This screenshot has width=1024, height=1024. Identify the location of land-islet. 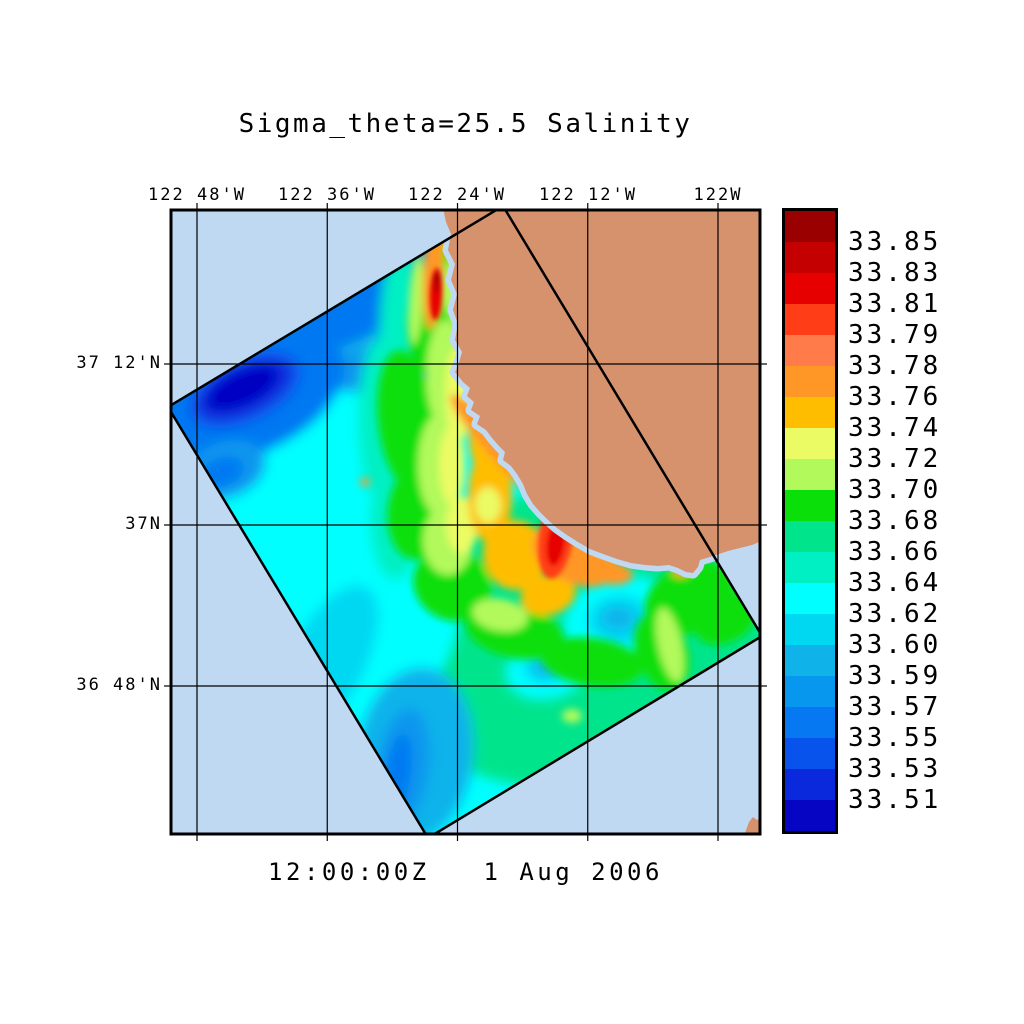
(752, 826).